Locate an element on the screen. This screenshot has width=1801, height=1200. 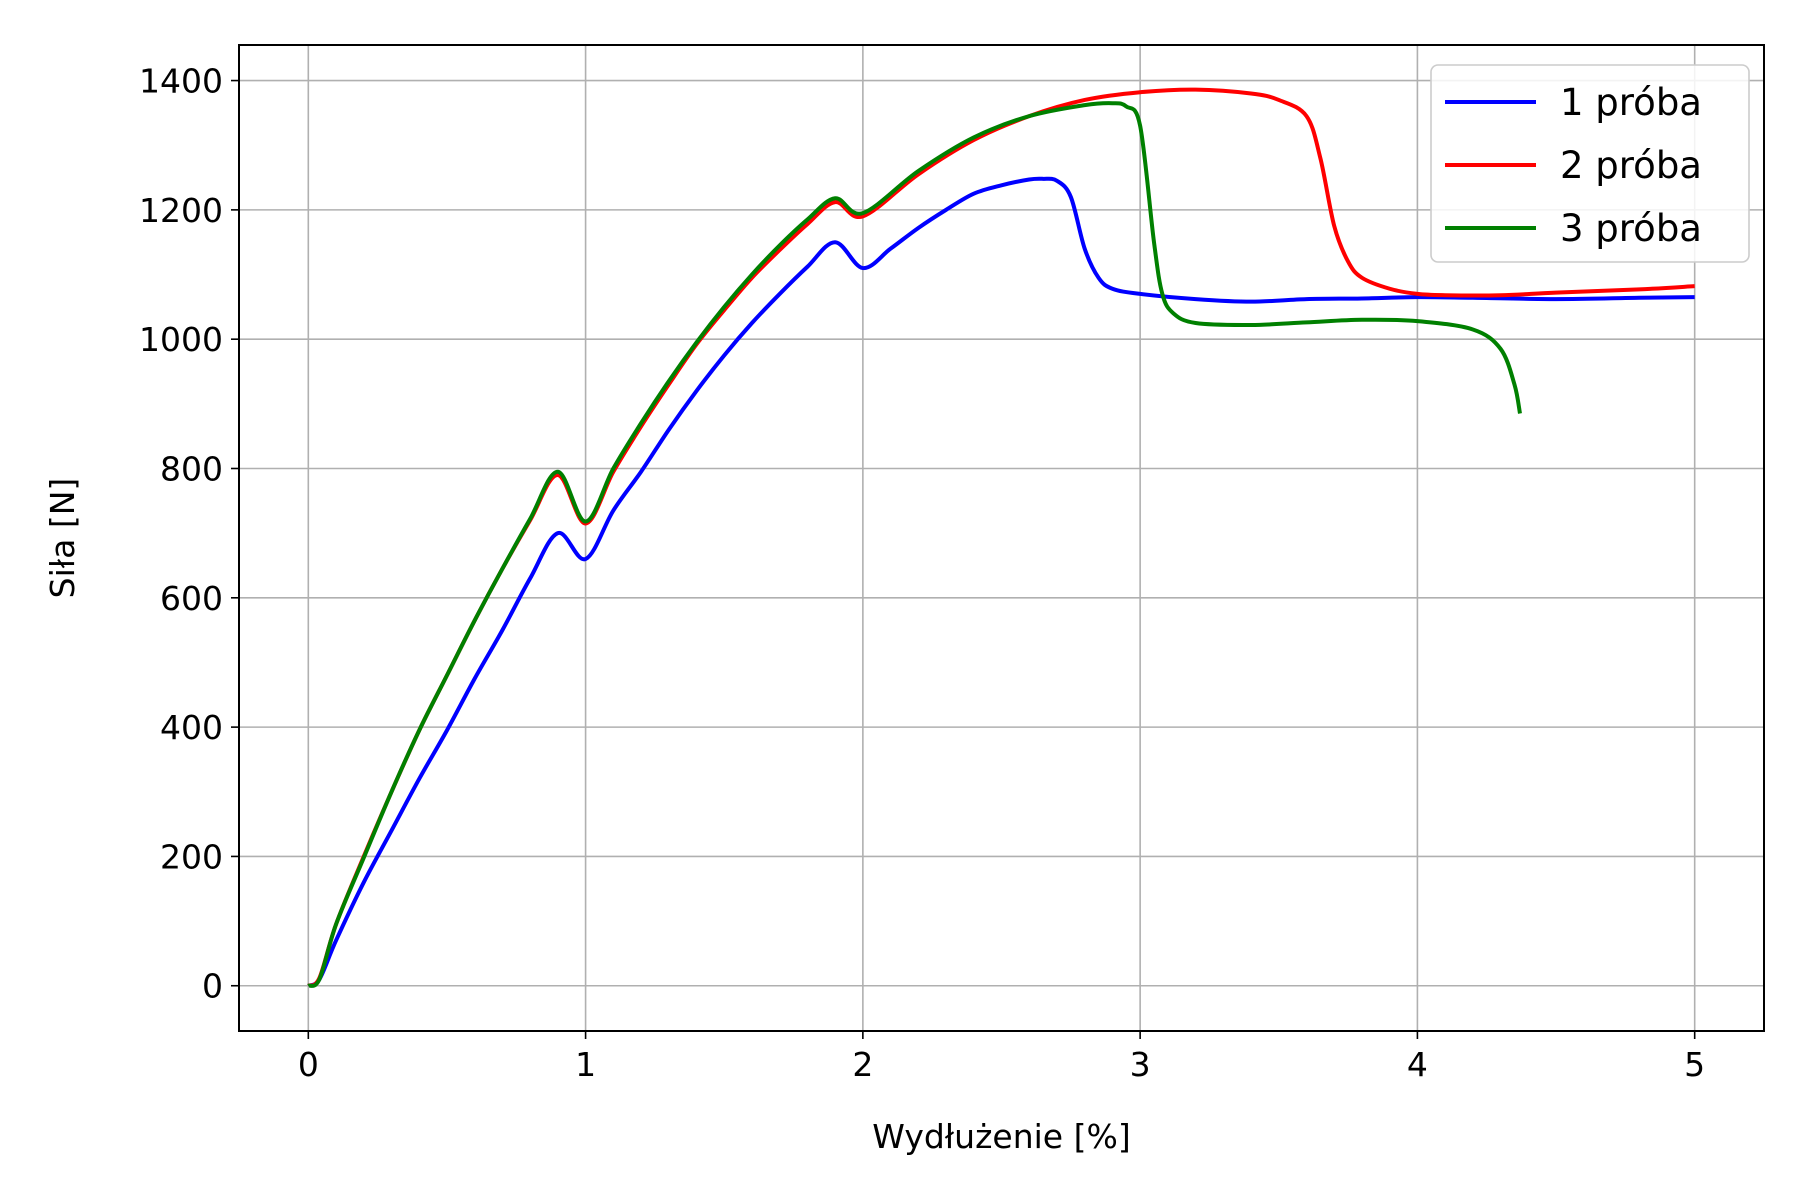
x-tick-label: 4 is located at coordinates (1417, 1064).